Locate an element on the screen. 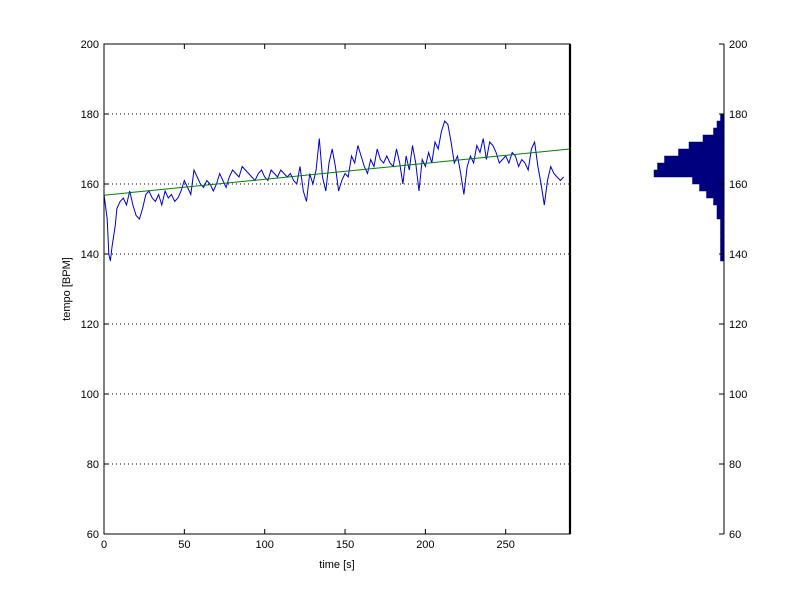 Image resolution: width=801 pixels, height=600 pixels. y-tick-label: 200 is located at coordinates (90, 45).